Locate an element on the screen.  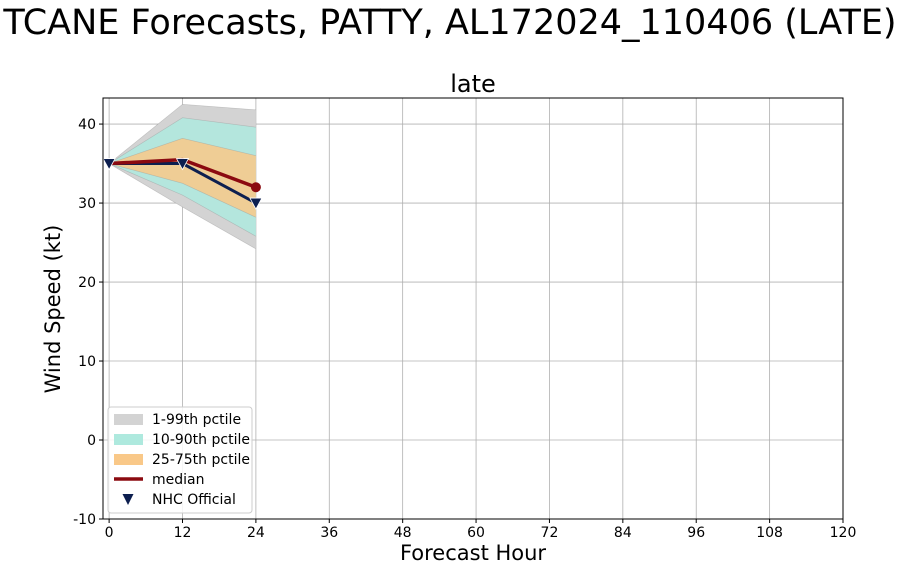
chart-title: late is located at coordinates (473, 84).